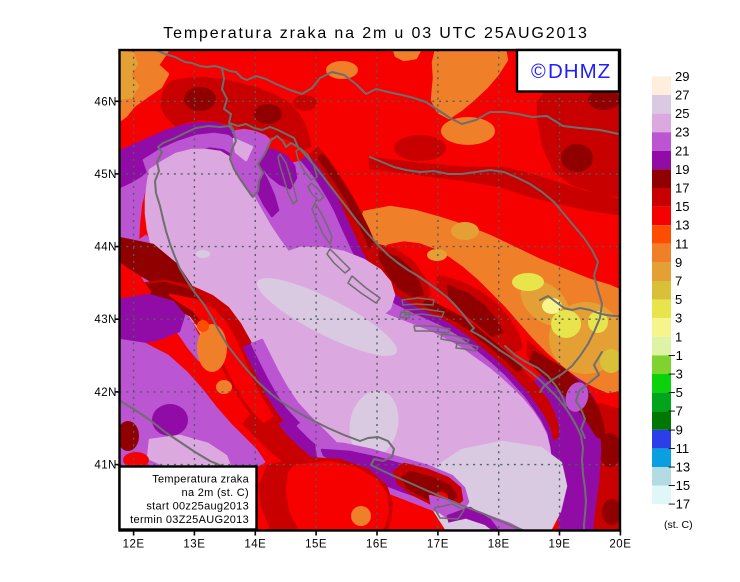  Describe the element at coordinates (105, 248) in the screenshot. I see `svg-text: 44N` at that location.